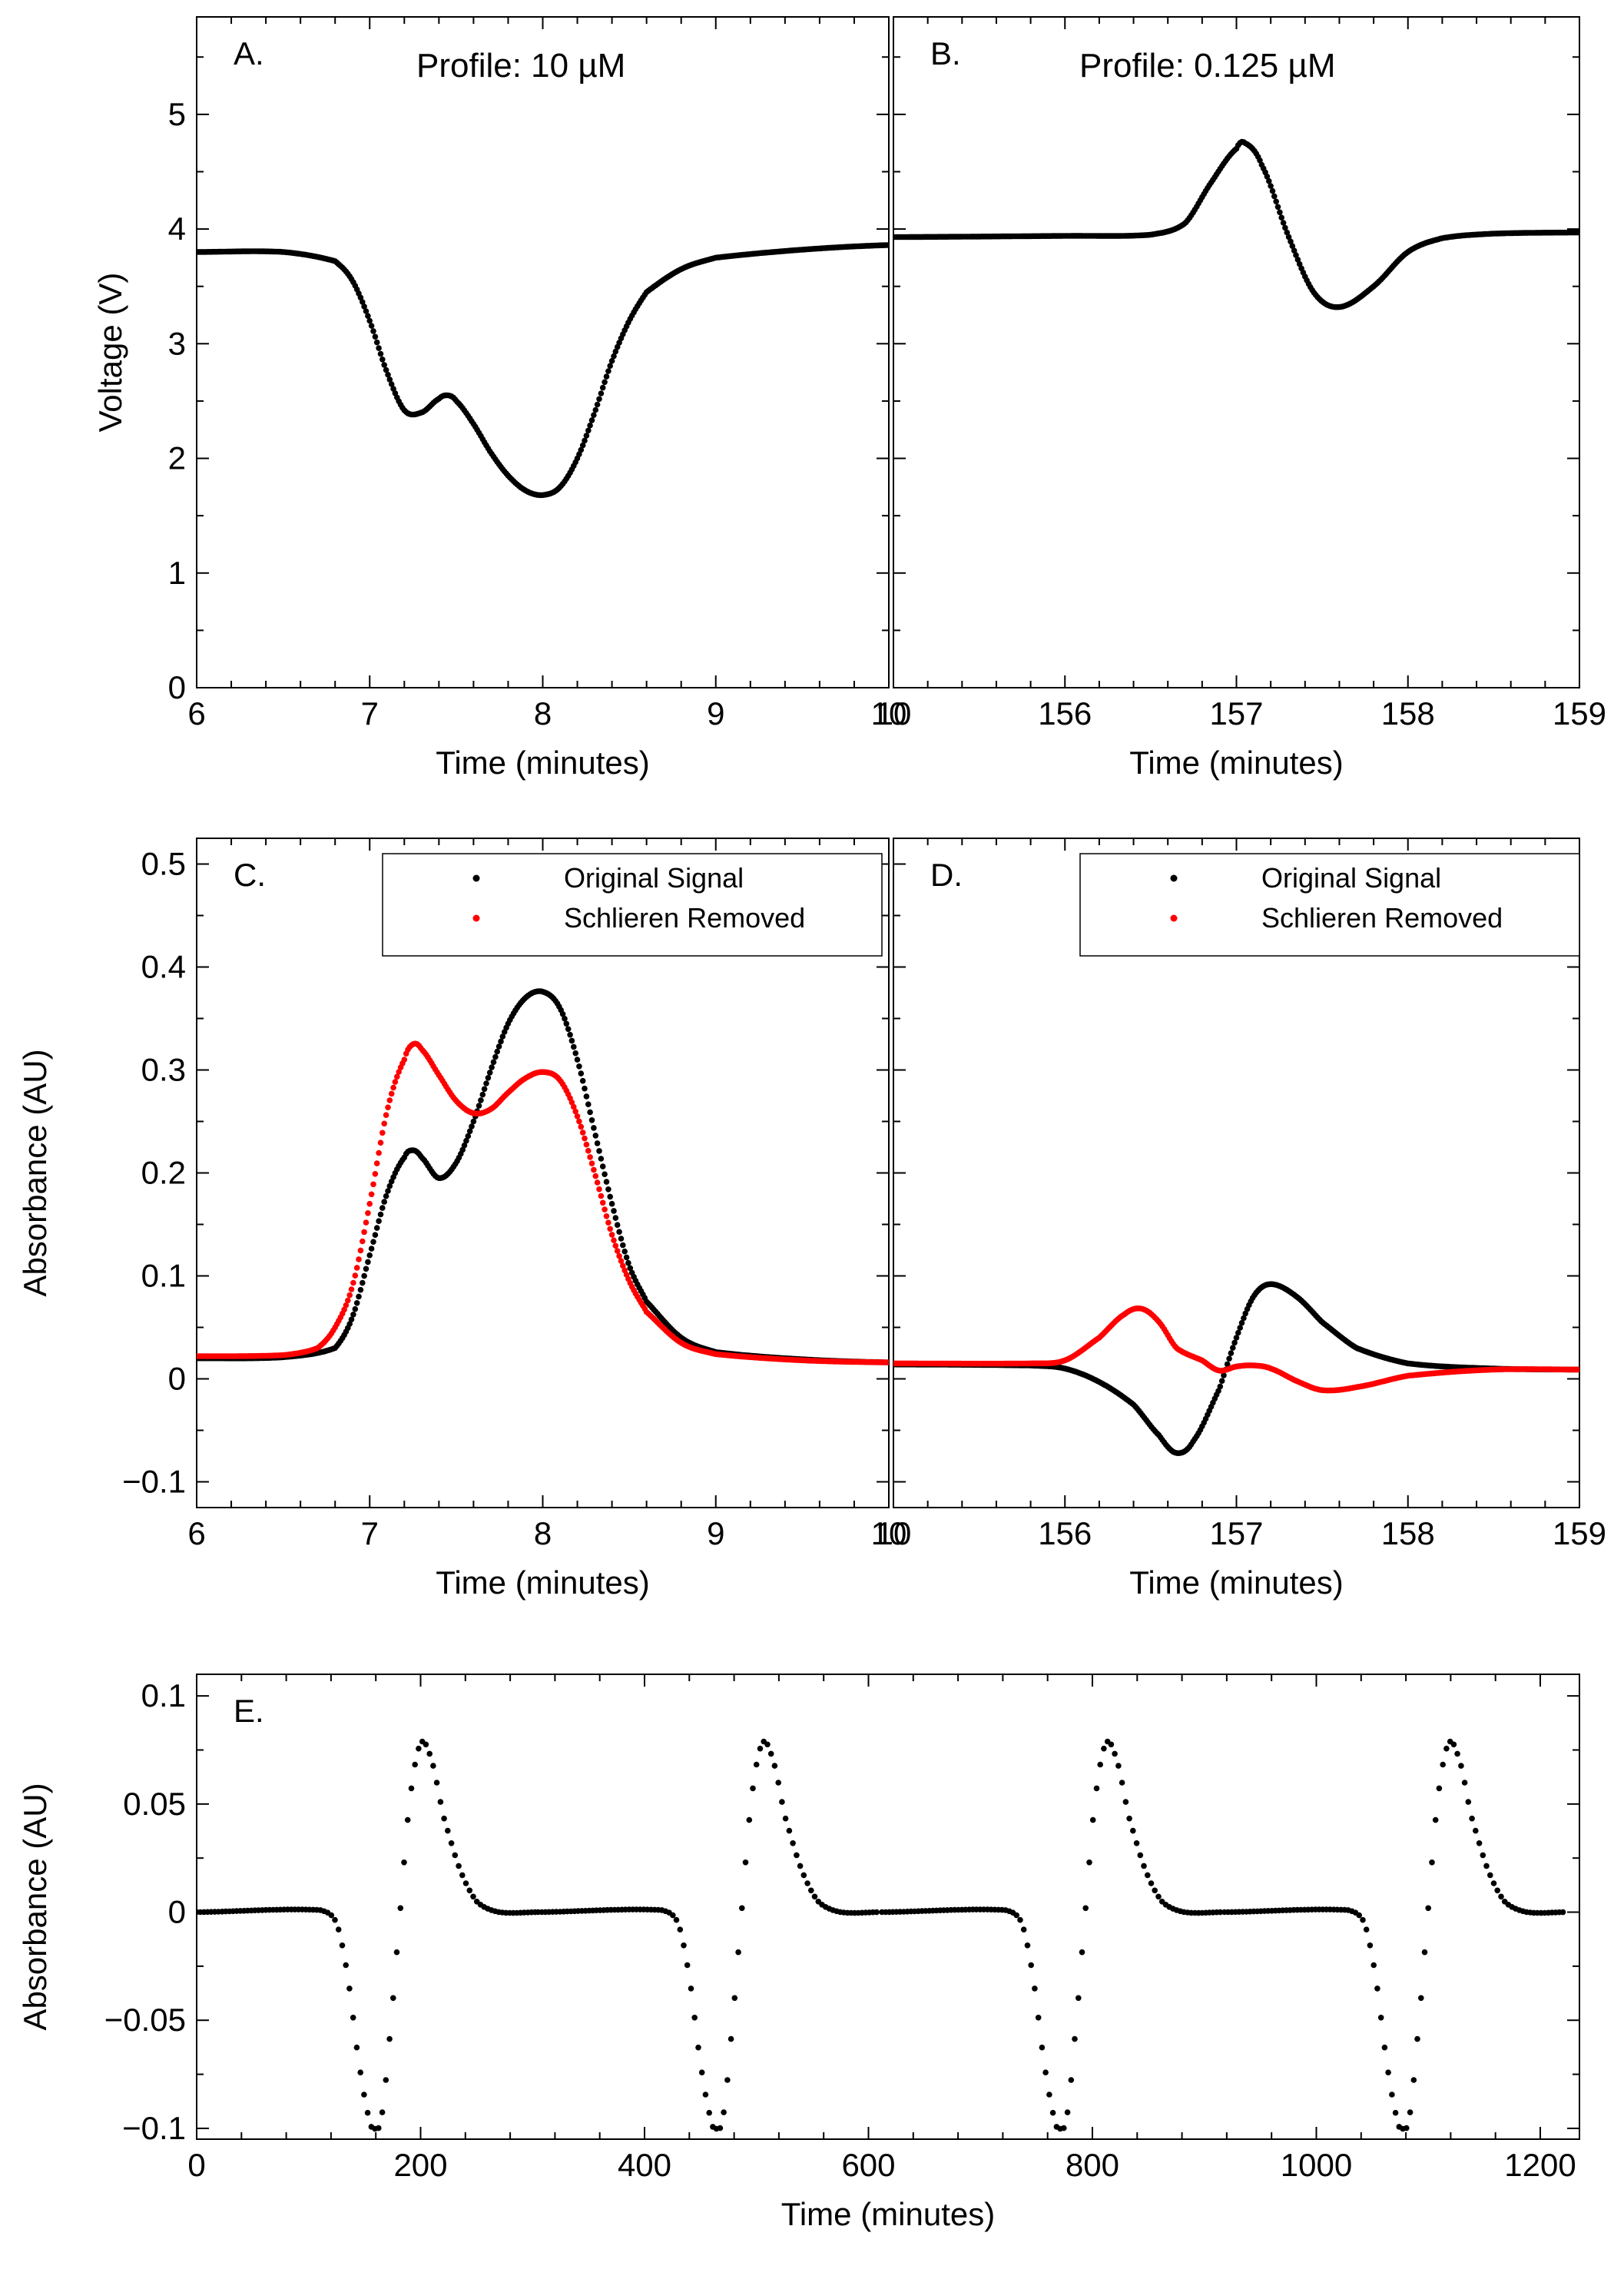 This screenshot has height=2289, width=1624. What do you see at coordinates (163, 967) in the screenshot?
I see `y-tick-label: 0.4` at bounding box center [163, 967].